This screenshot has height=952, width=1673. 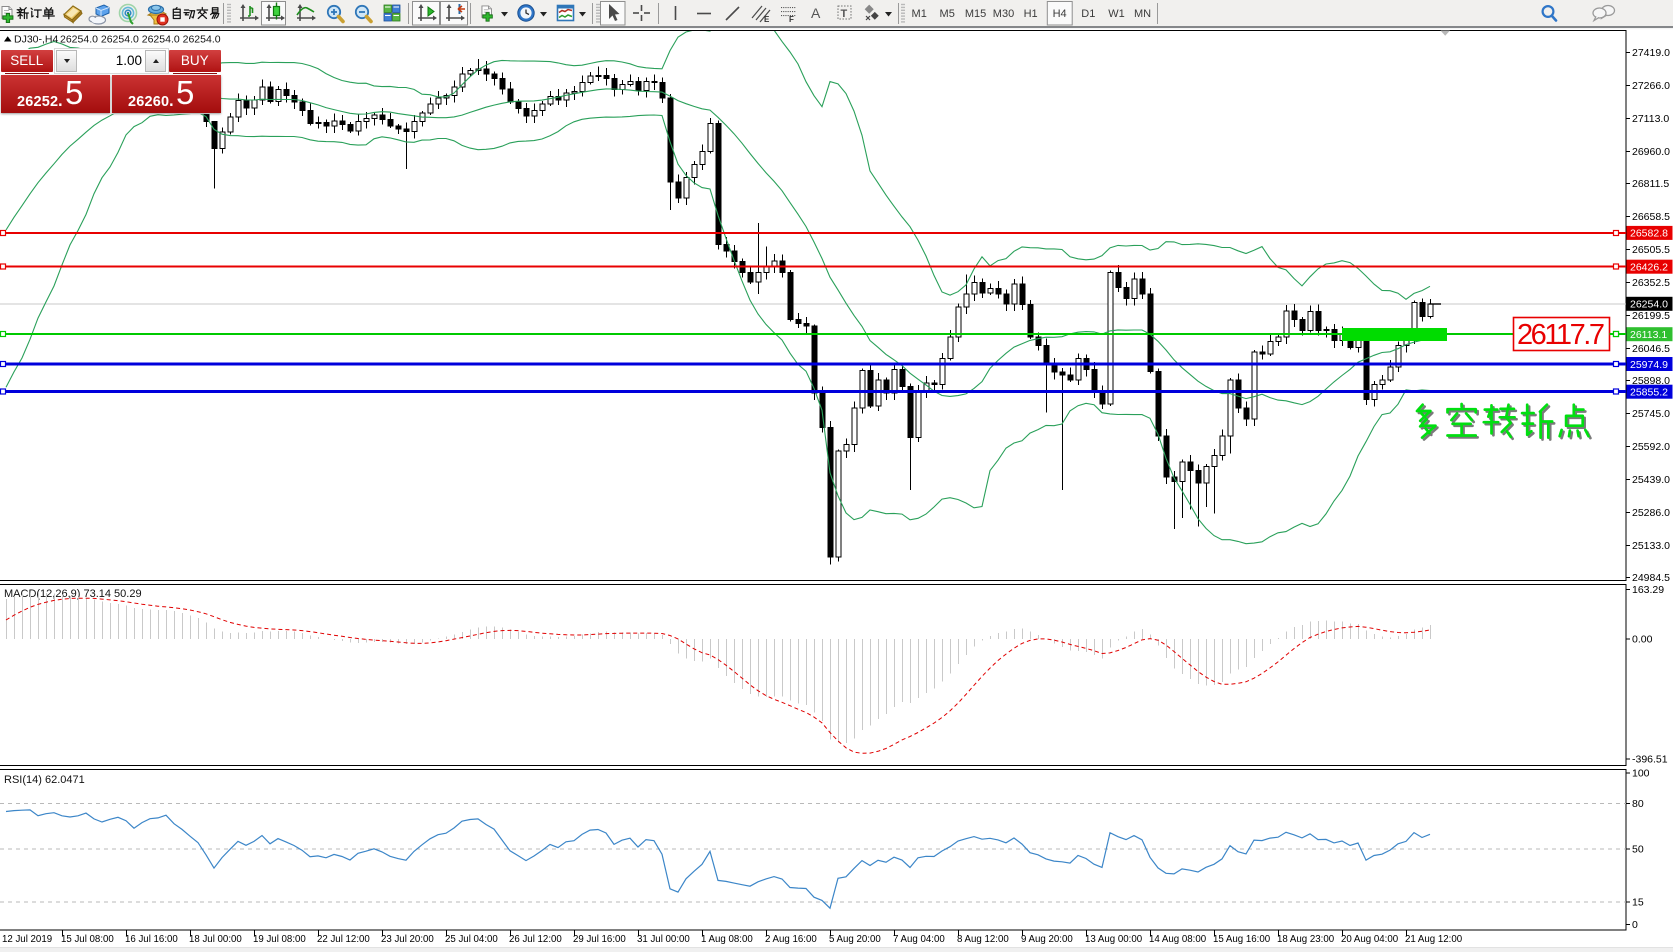 What do you see at coordinates (919, 14) in the screenshot?
I see `svg-text: M1` at bounding box center [919, 14].